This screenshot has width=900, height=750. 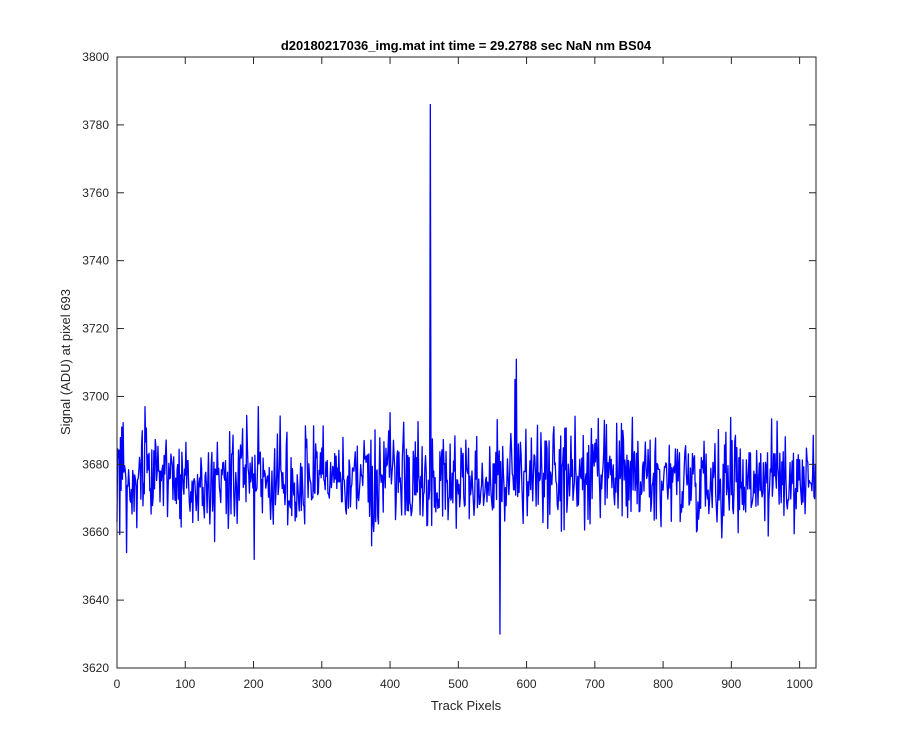 What do you see at coordinates (458, 684) in the screenshot?
I see `x-tick-label: 500` at bounding box center [458, 684].